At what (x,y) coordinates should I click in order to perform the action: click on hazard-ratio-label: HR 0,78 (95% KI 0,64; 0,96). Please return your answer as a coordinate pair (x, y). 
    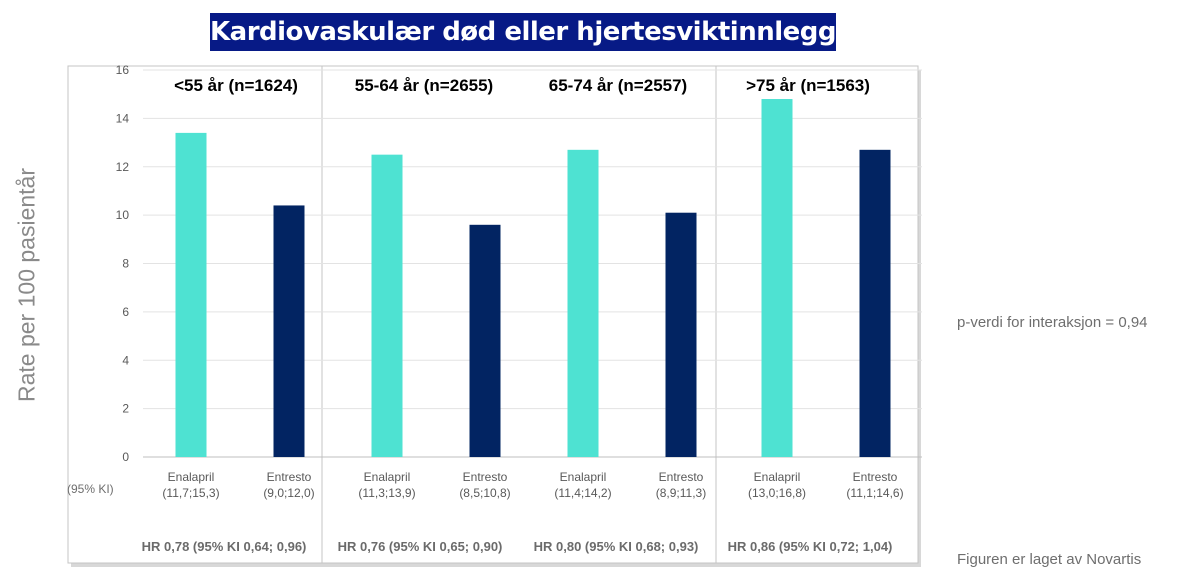
    Looking at the image, I should click on (224, 546).